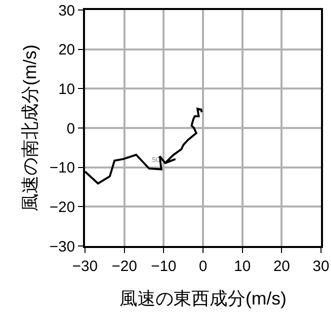 This screenshot has width=331, height=318. Describe the element at coordinates (30, 128) in the screenshot. I see `y-axis-title: 風速の南北成分(m/s)` at that location.